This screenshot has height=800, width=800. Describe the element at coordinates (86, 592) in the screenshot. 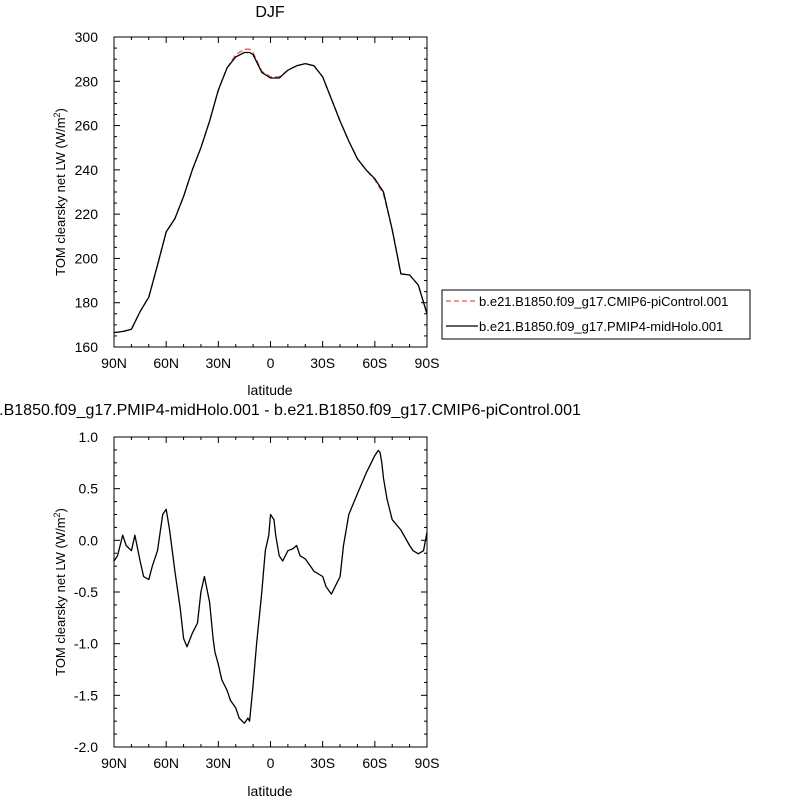

I see `y-tick-label: -0.5` at that location.